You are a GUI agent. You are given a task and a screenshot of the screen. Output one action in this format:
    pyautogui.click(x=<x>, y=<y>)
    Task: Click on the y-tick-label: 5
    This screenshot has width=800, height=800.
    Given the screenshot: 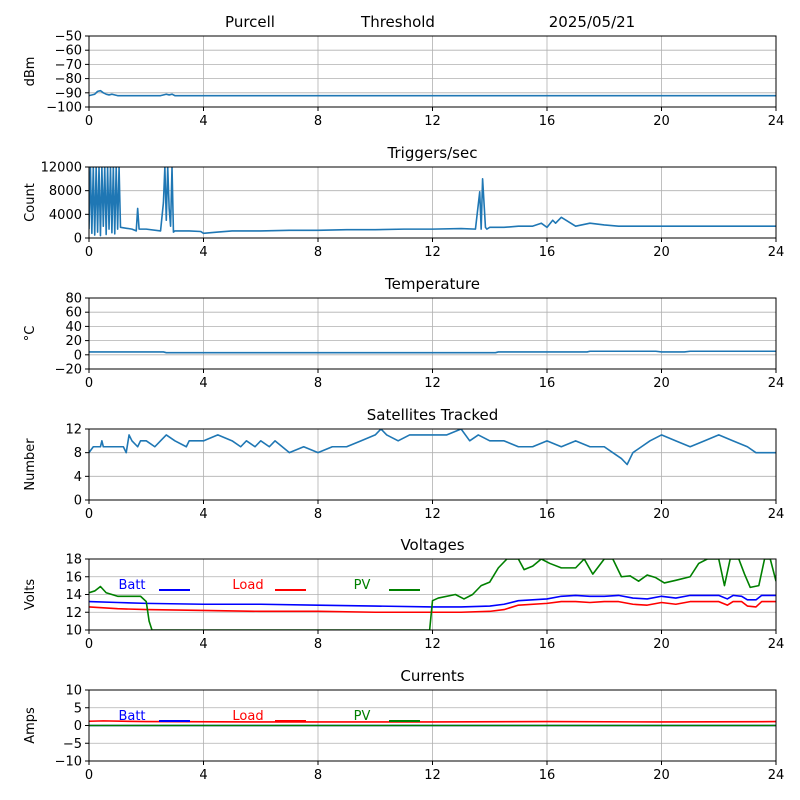 What is the action you would take?
    pyautogui.click(x=78, y=708)
    